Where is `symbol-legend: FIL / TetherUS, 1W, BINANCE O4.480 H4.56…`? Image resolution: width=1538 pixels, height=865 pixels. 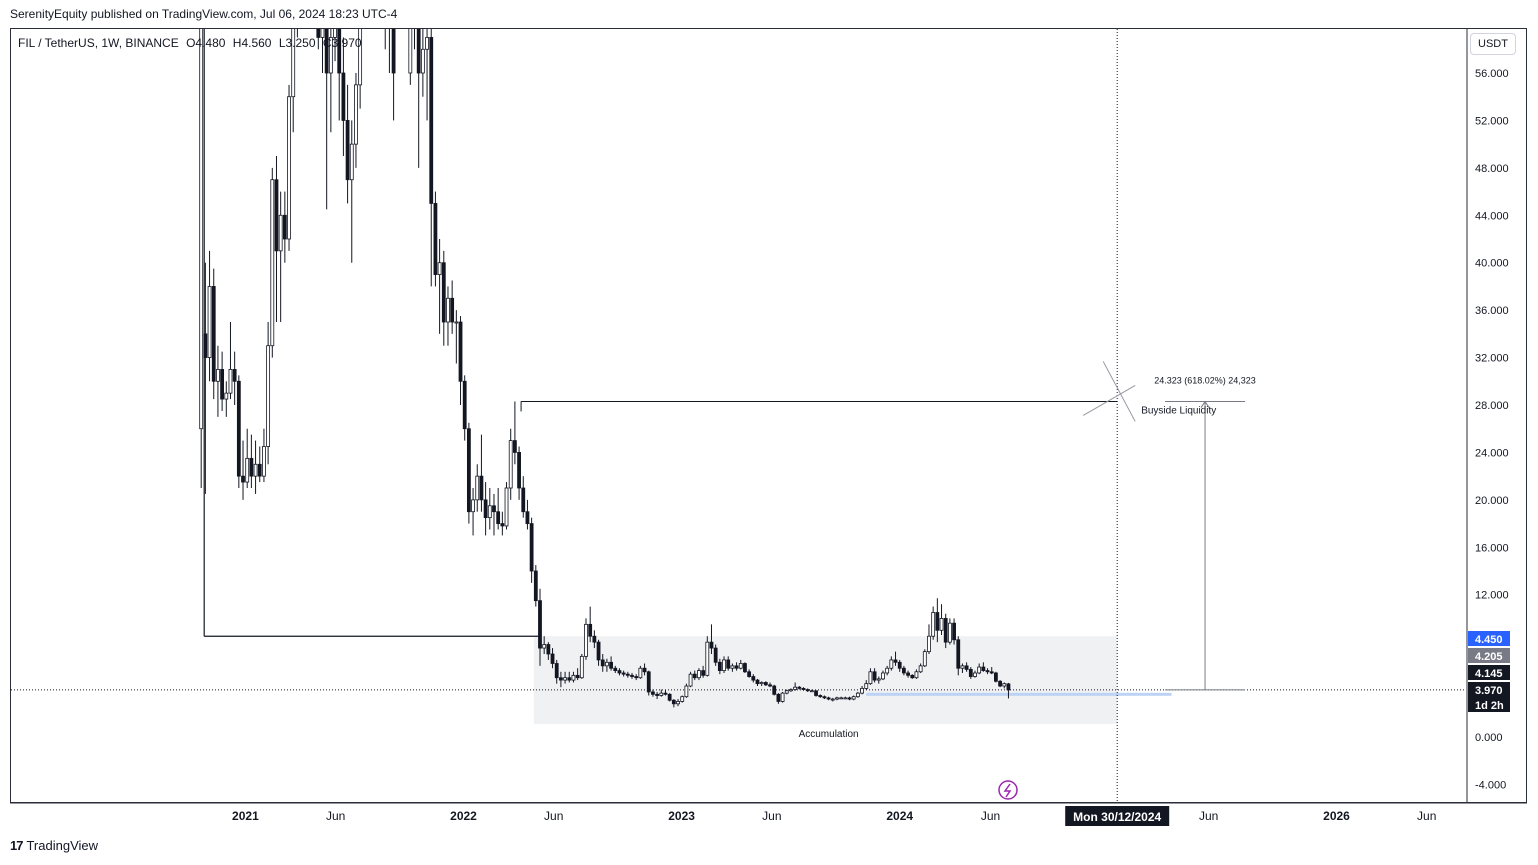
symbol-legend: FIL / TetherUS, 1W, BINANCE O4.480 H4.56… is located at coordinates (192, 43).